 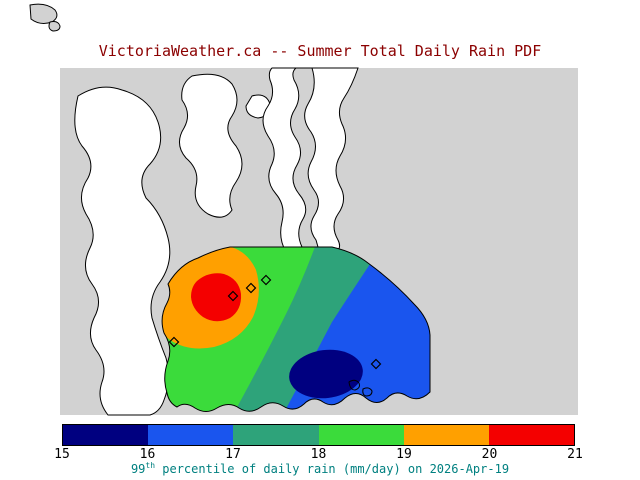 I want to click on colorbar-tick-label: 20, so click(x=489, y=454).